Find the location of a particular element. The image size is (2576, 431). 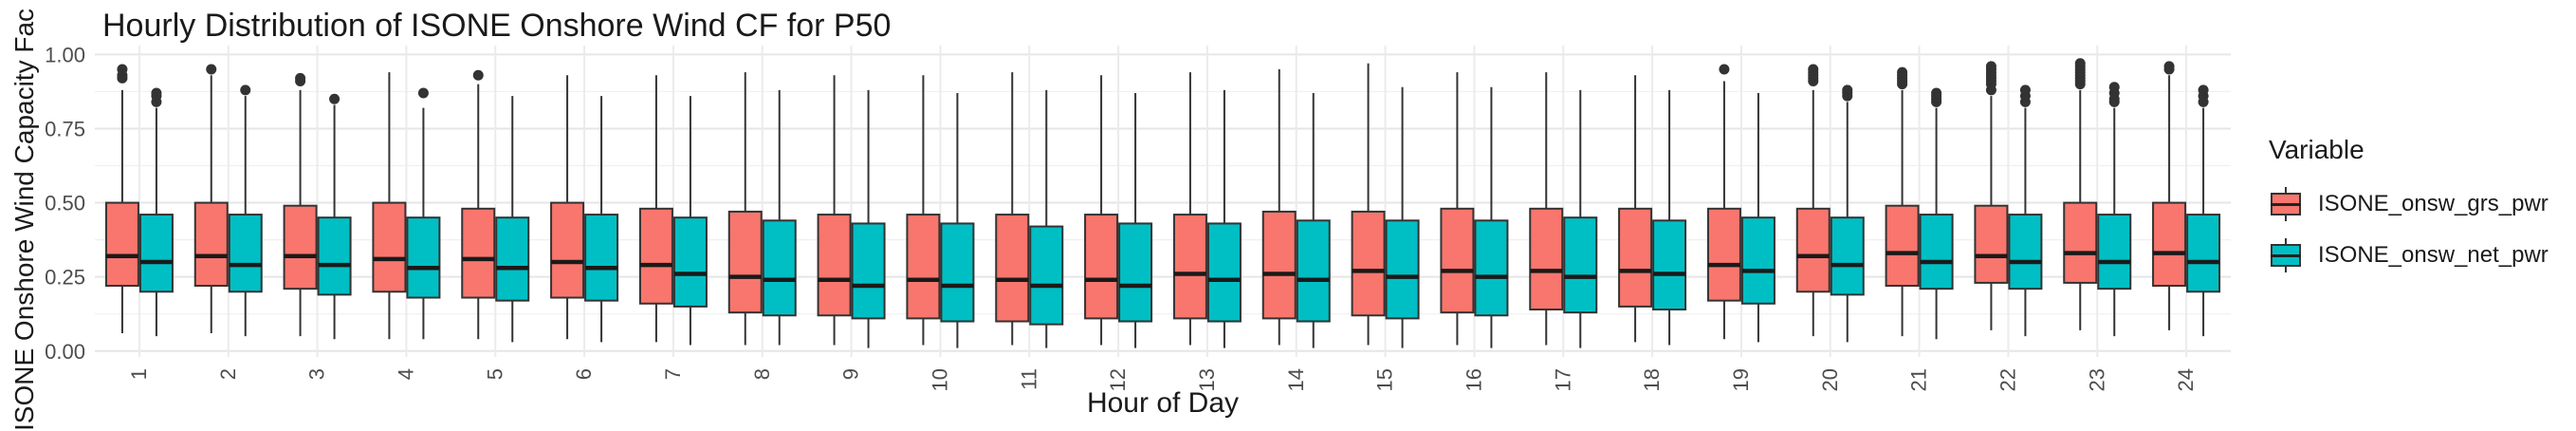

x-tick-label: 16 is located at coordinates (1473, 379).